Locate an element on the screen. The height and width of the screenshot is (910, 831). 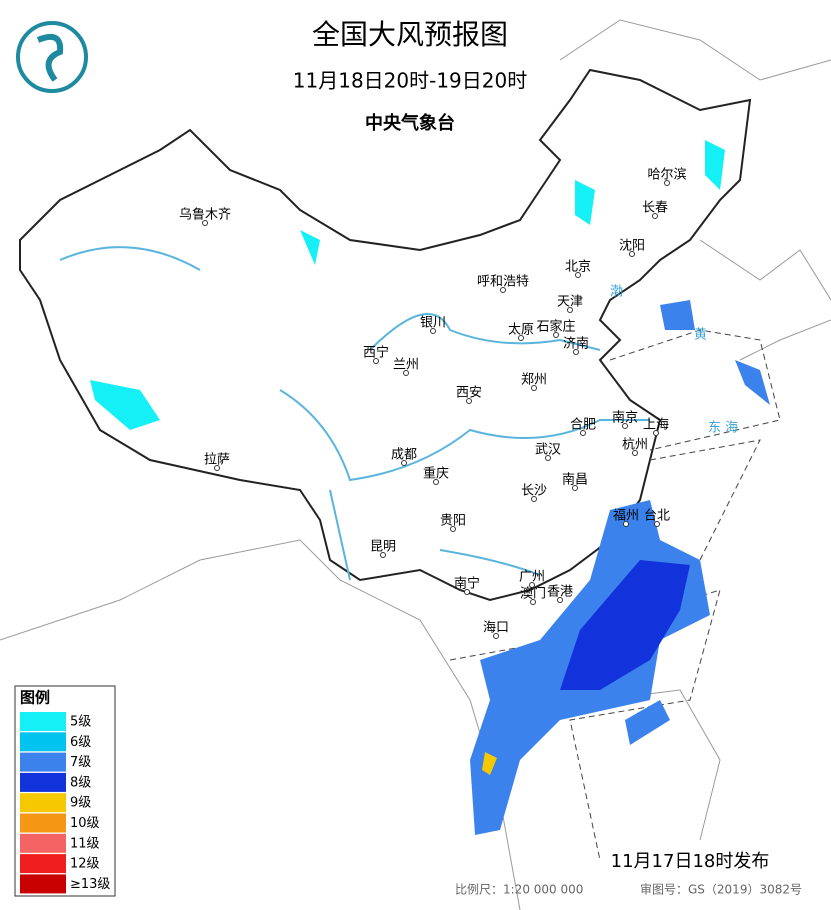
city-label: 贵阳 is located at coordinates (453, 521).